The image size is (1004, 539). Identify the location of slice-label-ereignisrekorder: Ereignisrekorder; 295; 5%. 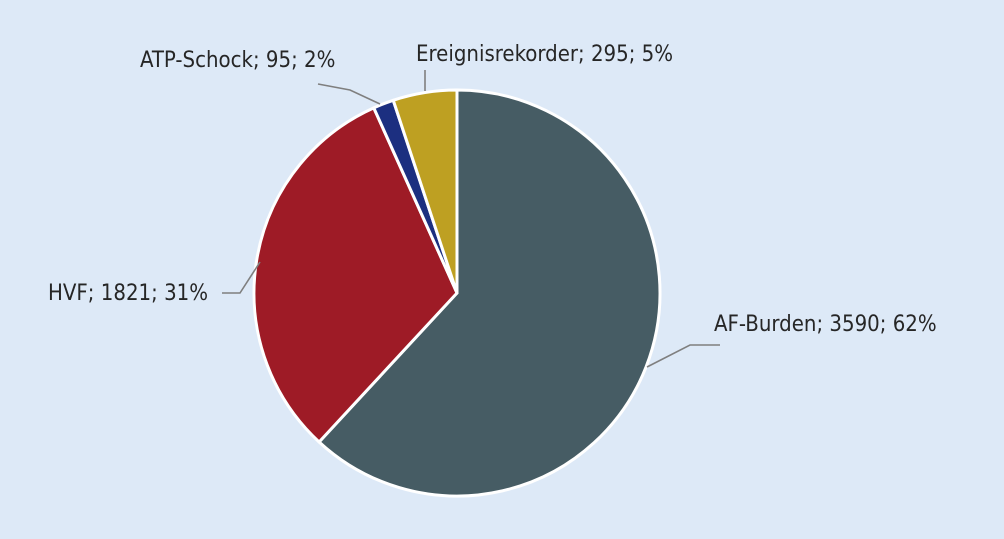
(544, 54).